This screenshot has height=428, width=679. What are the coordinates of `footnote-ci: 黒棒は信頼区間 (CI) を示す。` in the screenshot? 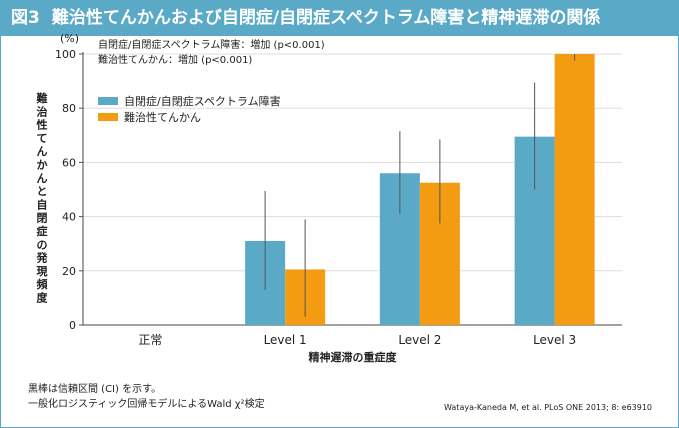 It's located at (95, 389).